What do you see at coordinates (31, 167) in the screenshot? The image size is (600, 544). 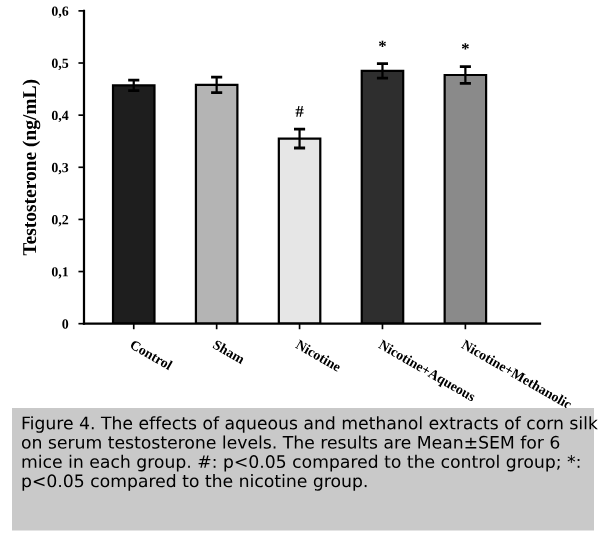 I see `y-axis-title: Testosterone (ng/mL)` at bounding box center [31, 167].